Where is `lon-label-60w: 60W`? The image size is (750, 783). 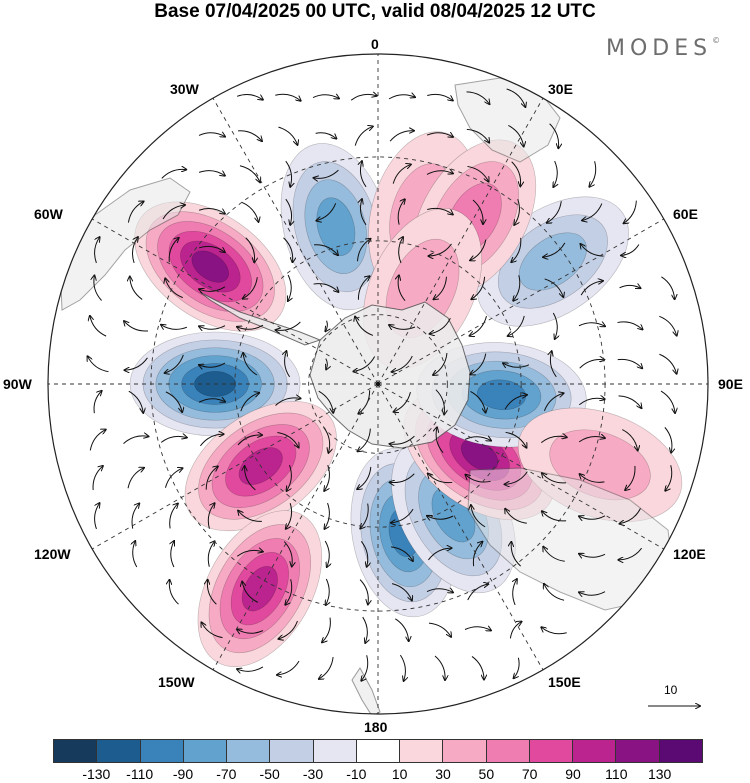
lon-label-60w: 60W is located at coordinates (48, 214).